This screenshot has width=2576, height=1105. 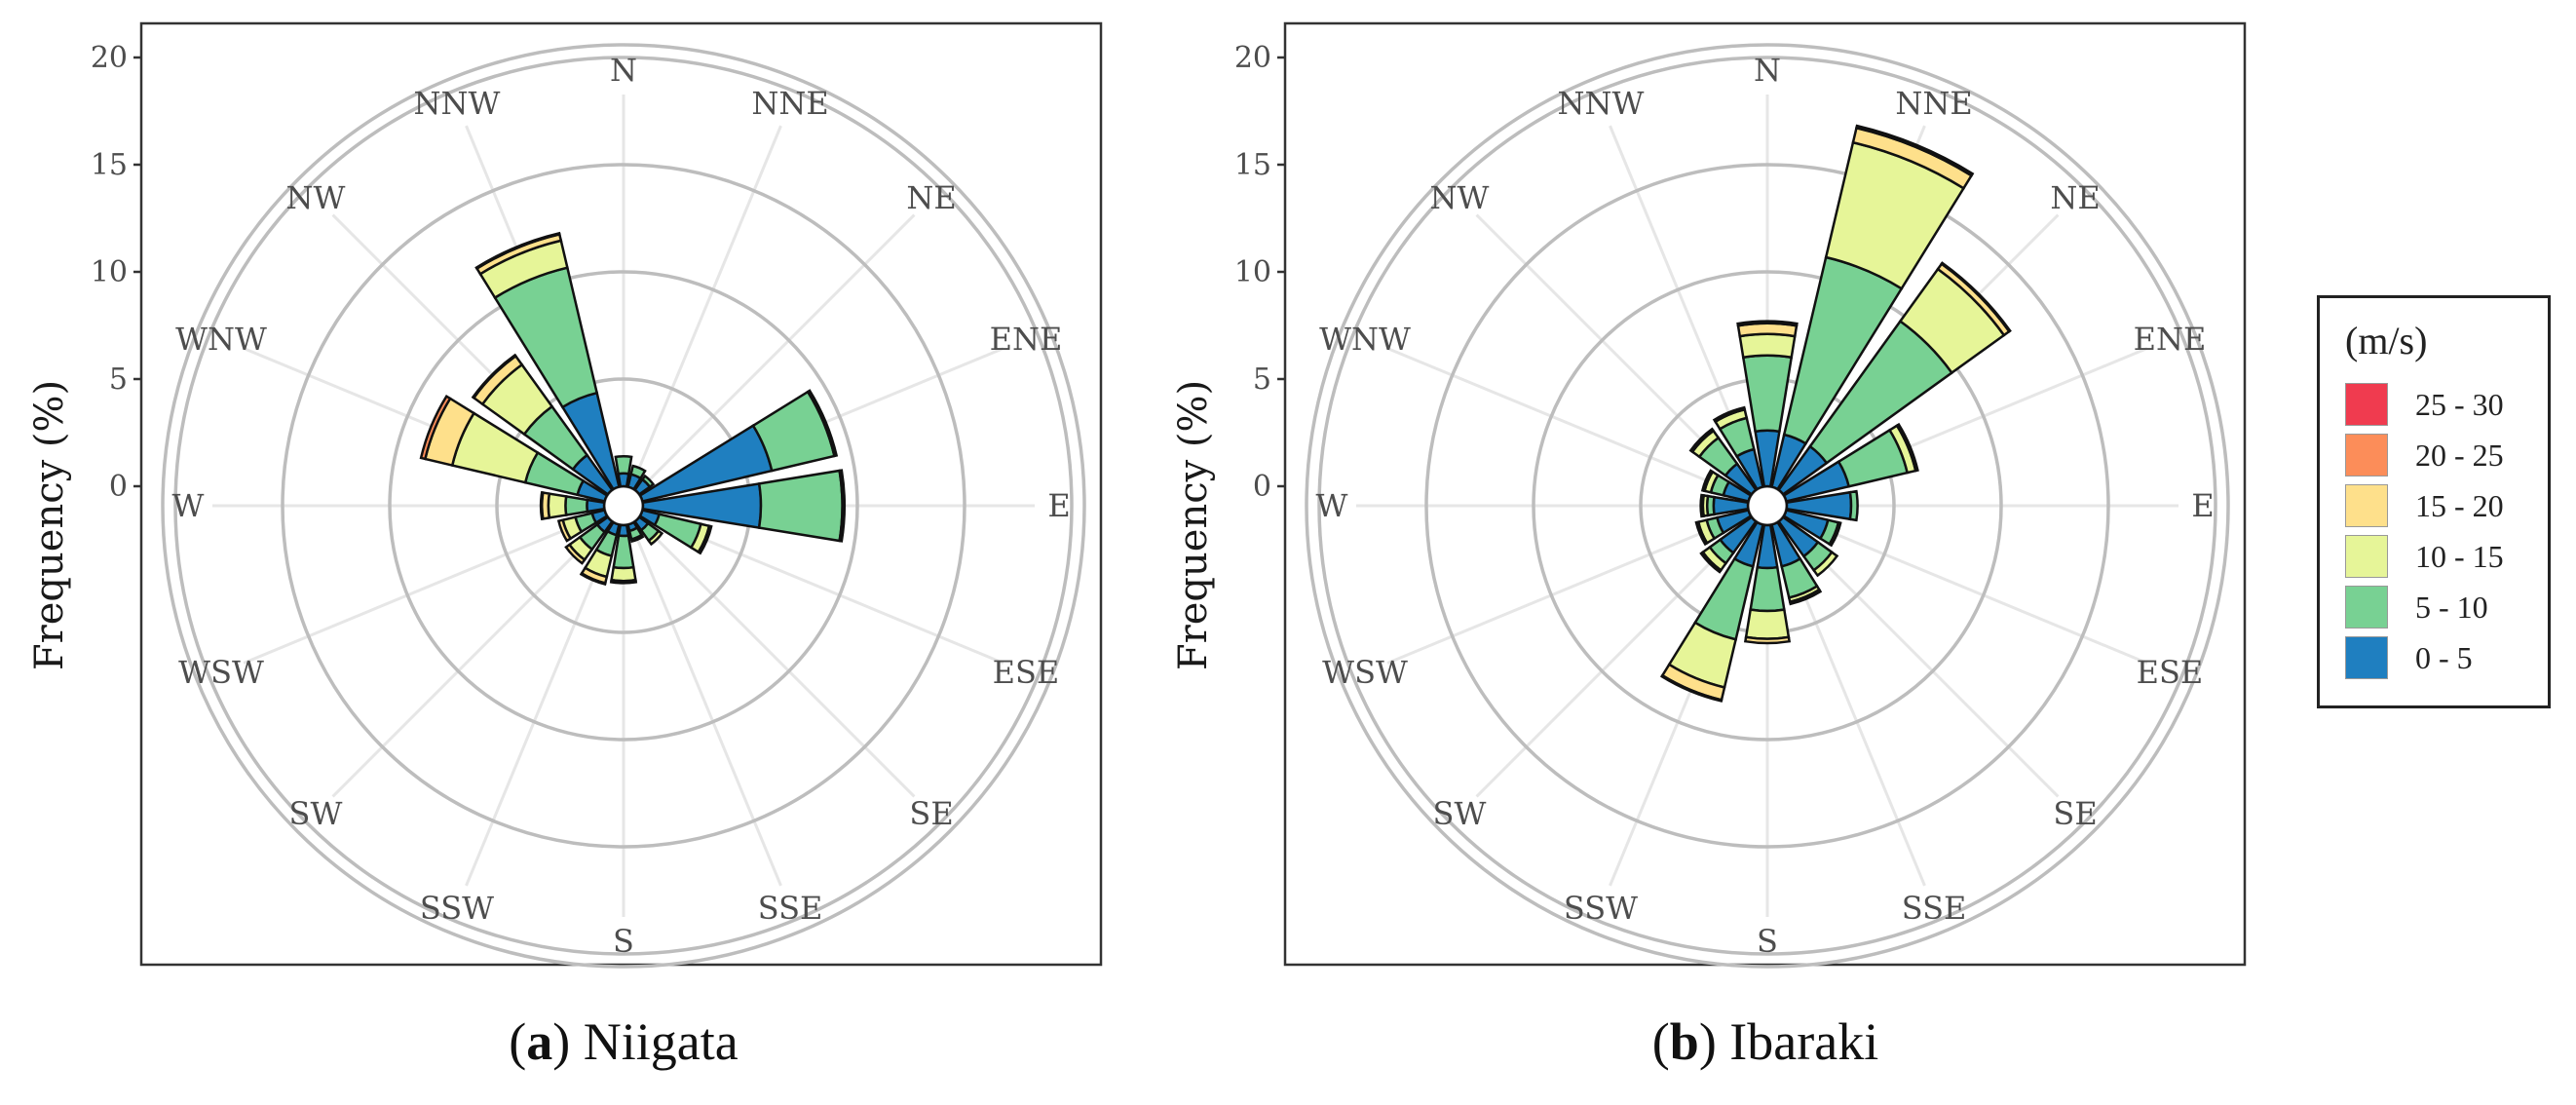 I want to click on caption-niigata: (a) Niigata, so click(x=624, y=1041).